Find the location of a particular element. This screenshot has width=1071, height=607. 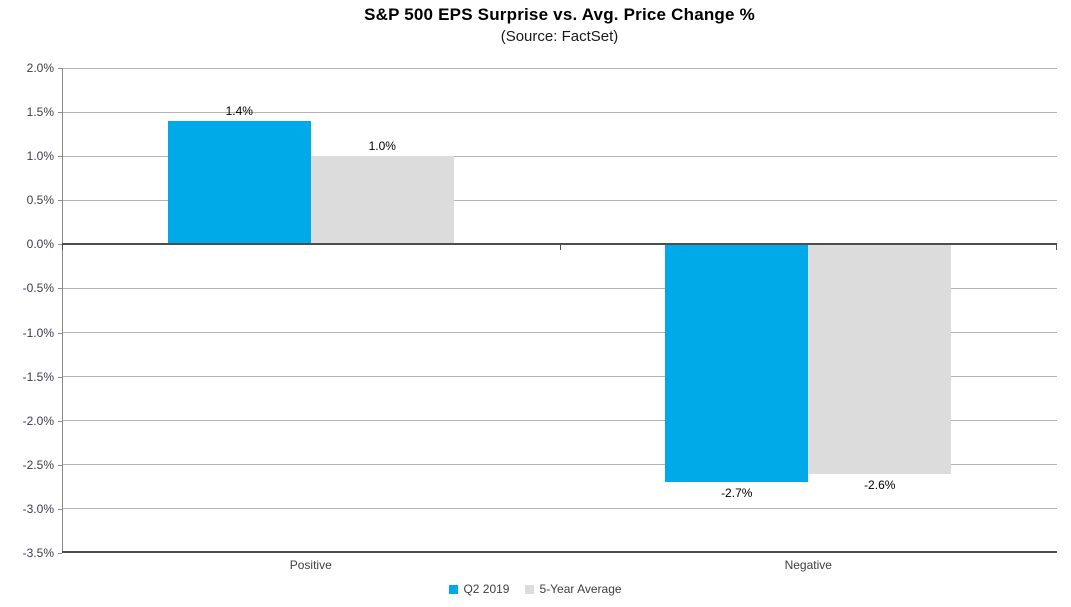

x-axis-category-label: Positive is located at coordinates (310, 565).